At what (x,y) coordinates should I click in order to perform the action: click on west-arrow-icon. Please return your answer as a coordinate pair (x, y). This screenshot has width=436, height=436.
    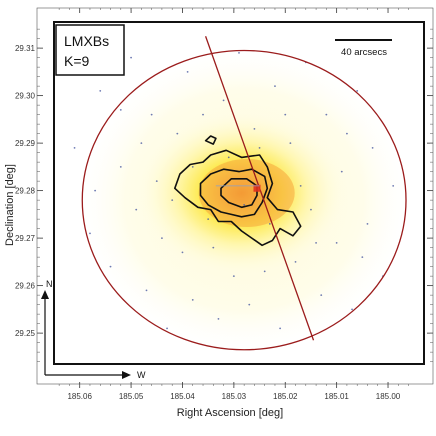
    Looking at the image, I should click on (126, 375).